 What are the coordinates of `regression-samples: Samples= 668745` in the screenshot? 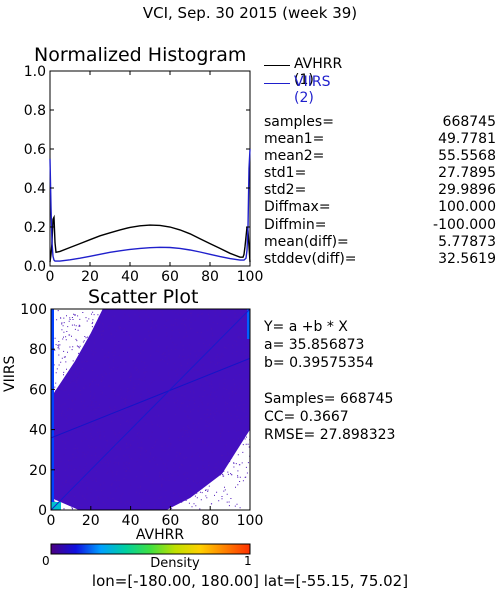 It's located at (329, 399).